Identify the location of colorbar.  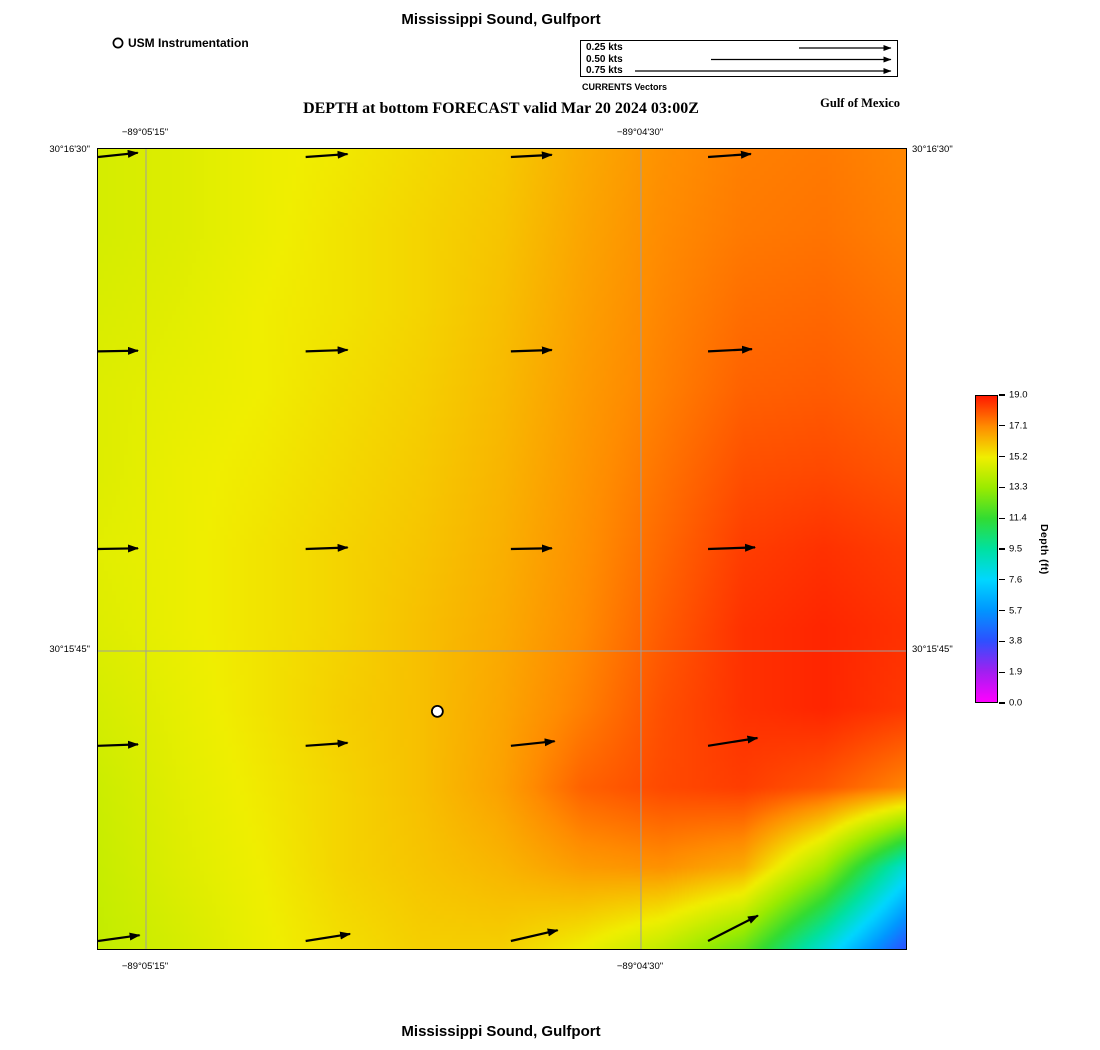
(986, 549).